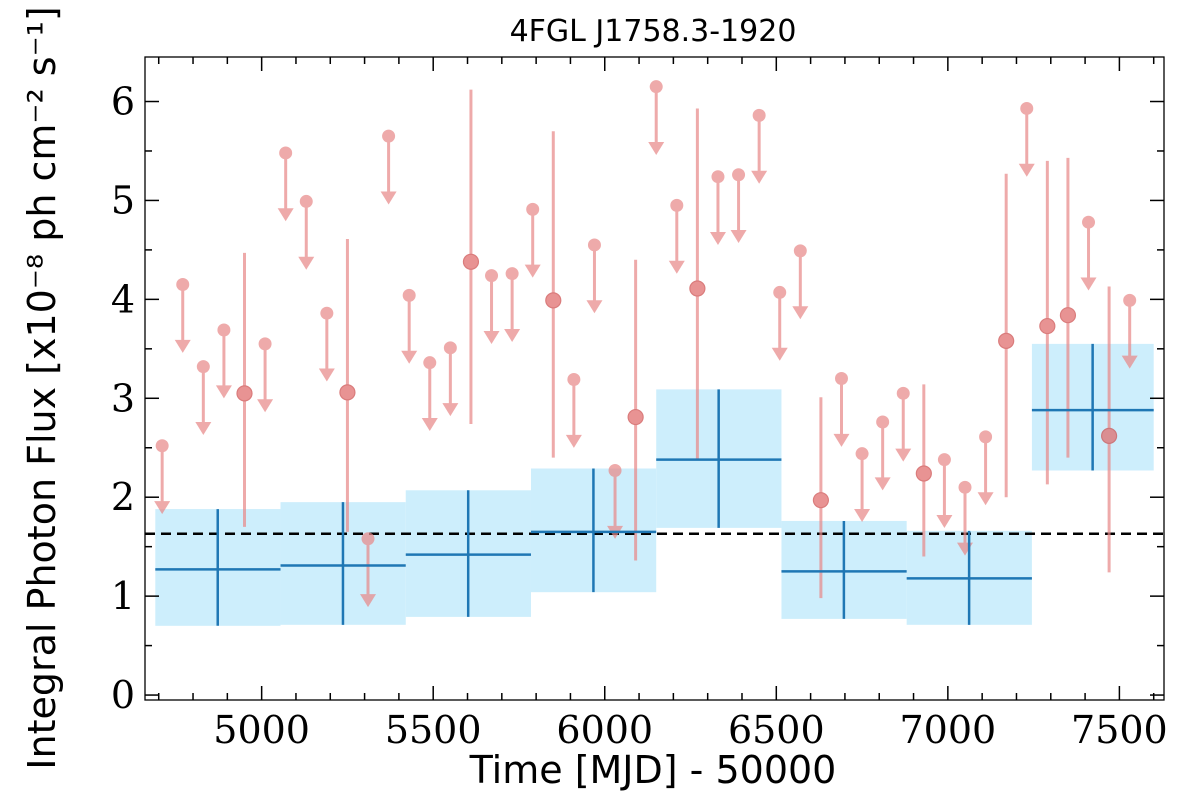 The image size is (1200, 800). Describe the element at coordinates (1119, 730) in the screenshot. I see `x-tick-label: 7500` at that location.